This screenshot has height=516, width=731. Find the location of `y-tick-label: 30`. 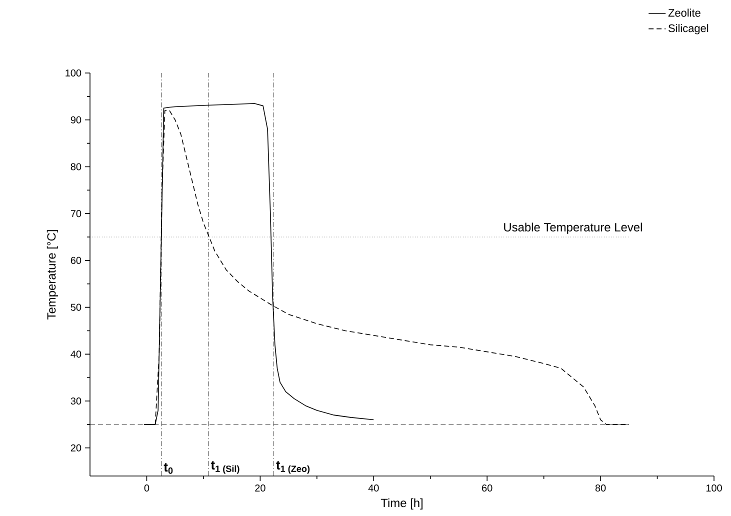

y-tick-label: 30 is located at coordinates (76, 401).